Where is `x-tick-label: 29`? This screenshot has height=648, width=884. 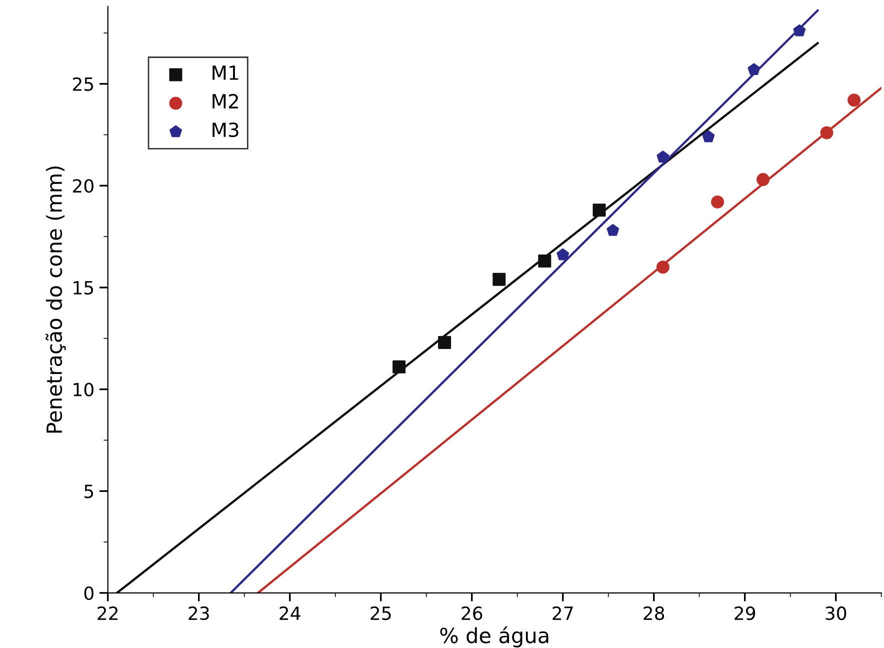
x-tick-label: 29 is located at coordinates (745, 613).